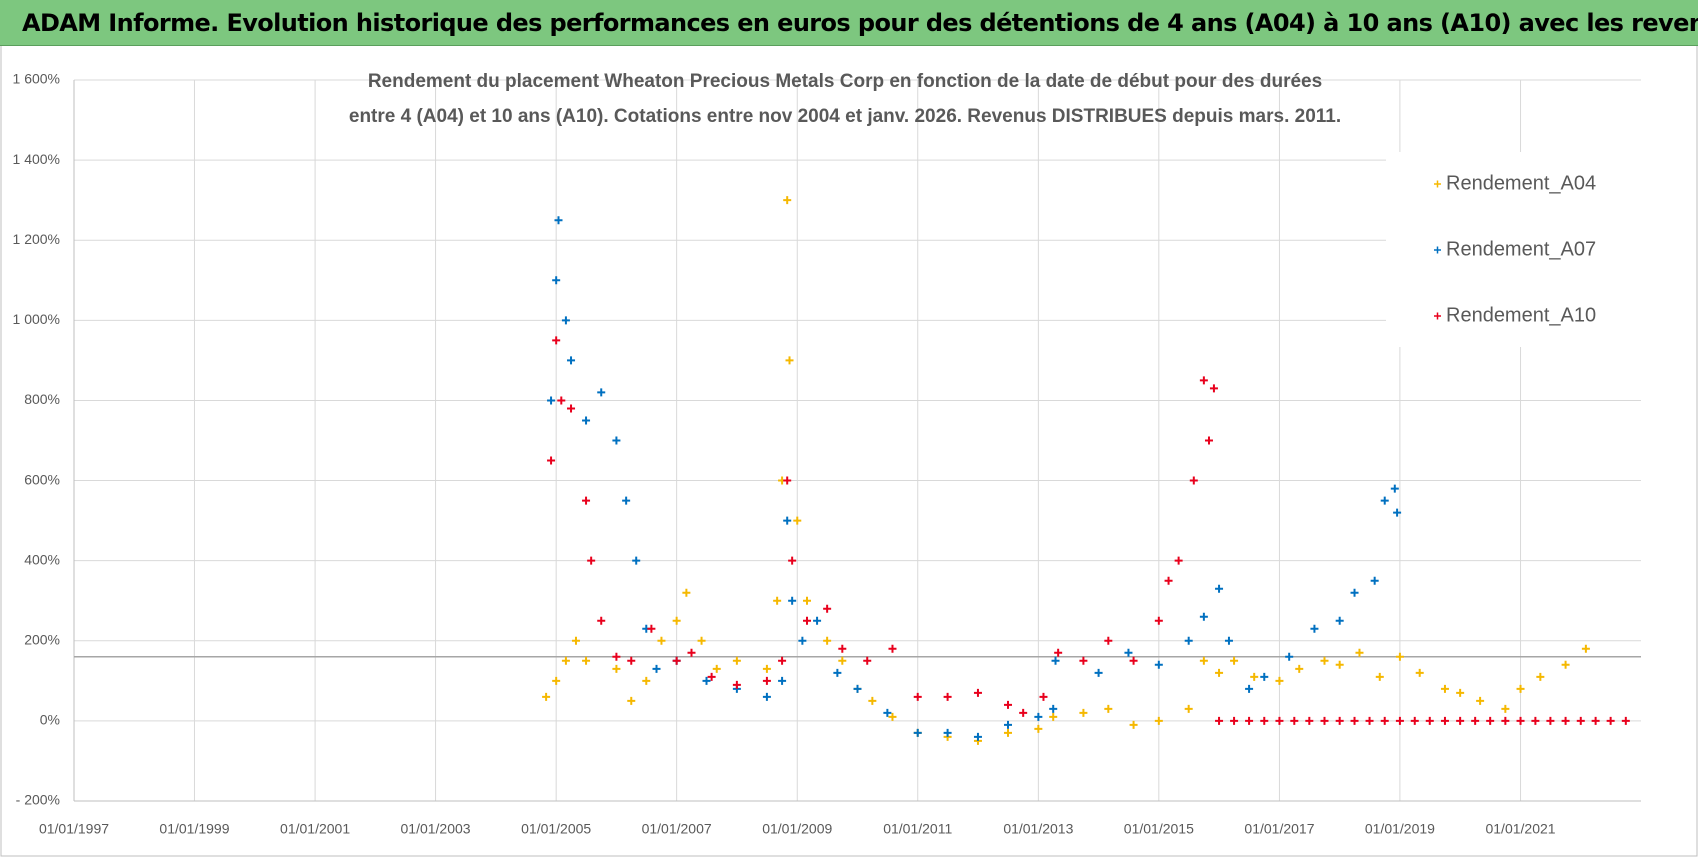 The height and width of the screenshot is (857, 1698). What do you see at coordinates (1521, 315) in the screenshot?
I see `legend-label: Rendement_A10` at bounding box center [1521, 315].